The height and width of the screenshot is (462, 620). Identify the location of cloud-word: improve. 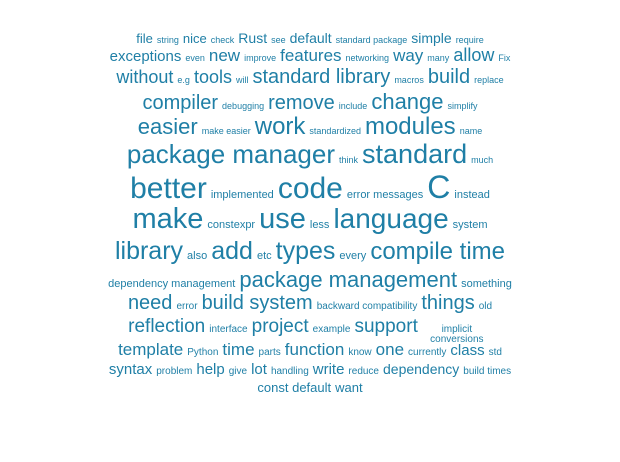
(260, 58).